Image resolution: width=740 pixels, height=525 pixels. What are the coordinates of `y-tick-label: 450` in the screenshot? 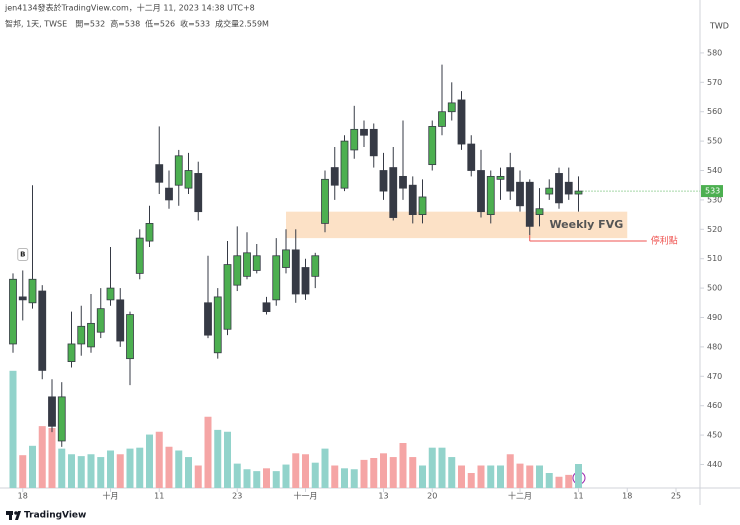 It's located at (714, 435).